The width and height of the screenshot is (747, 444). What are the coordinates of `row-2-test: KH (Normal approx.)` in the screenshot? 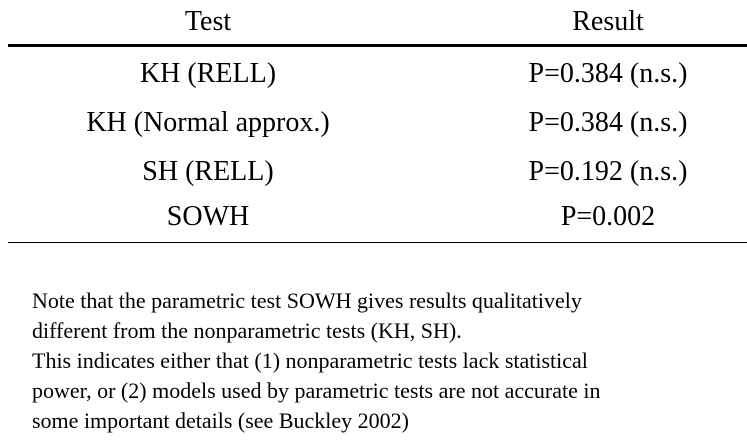 It's located at (208, 122).